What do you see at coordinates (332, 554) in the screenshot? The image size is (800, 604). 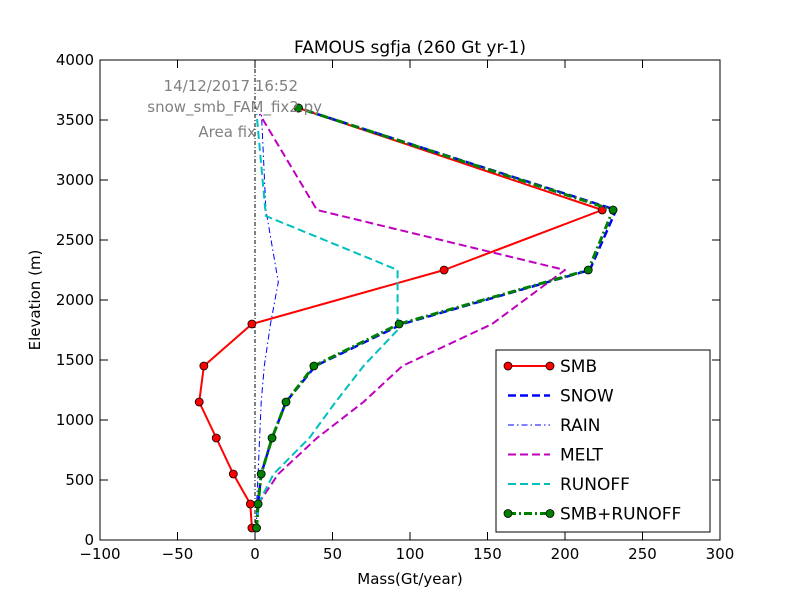 I see `x-tick-label: 50` at bounding box center [332, 554].